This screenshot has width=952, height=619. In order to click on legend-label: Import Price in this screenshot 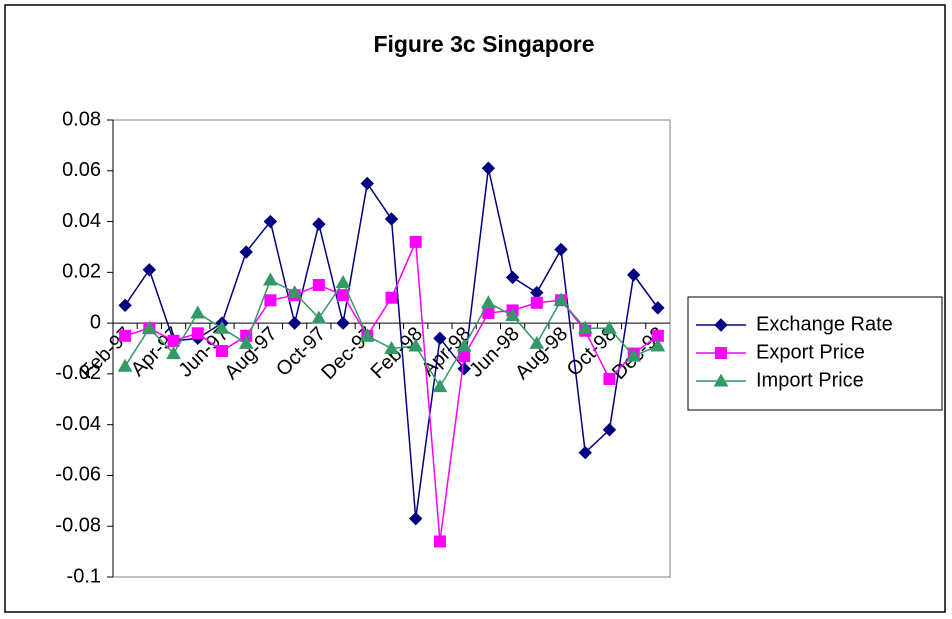, I will do `click(810, 380)`.